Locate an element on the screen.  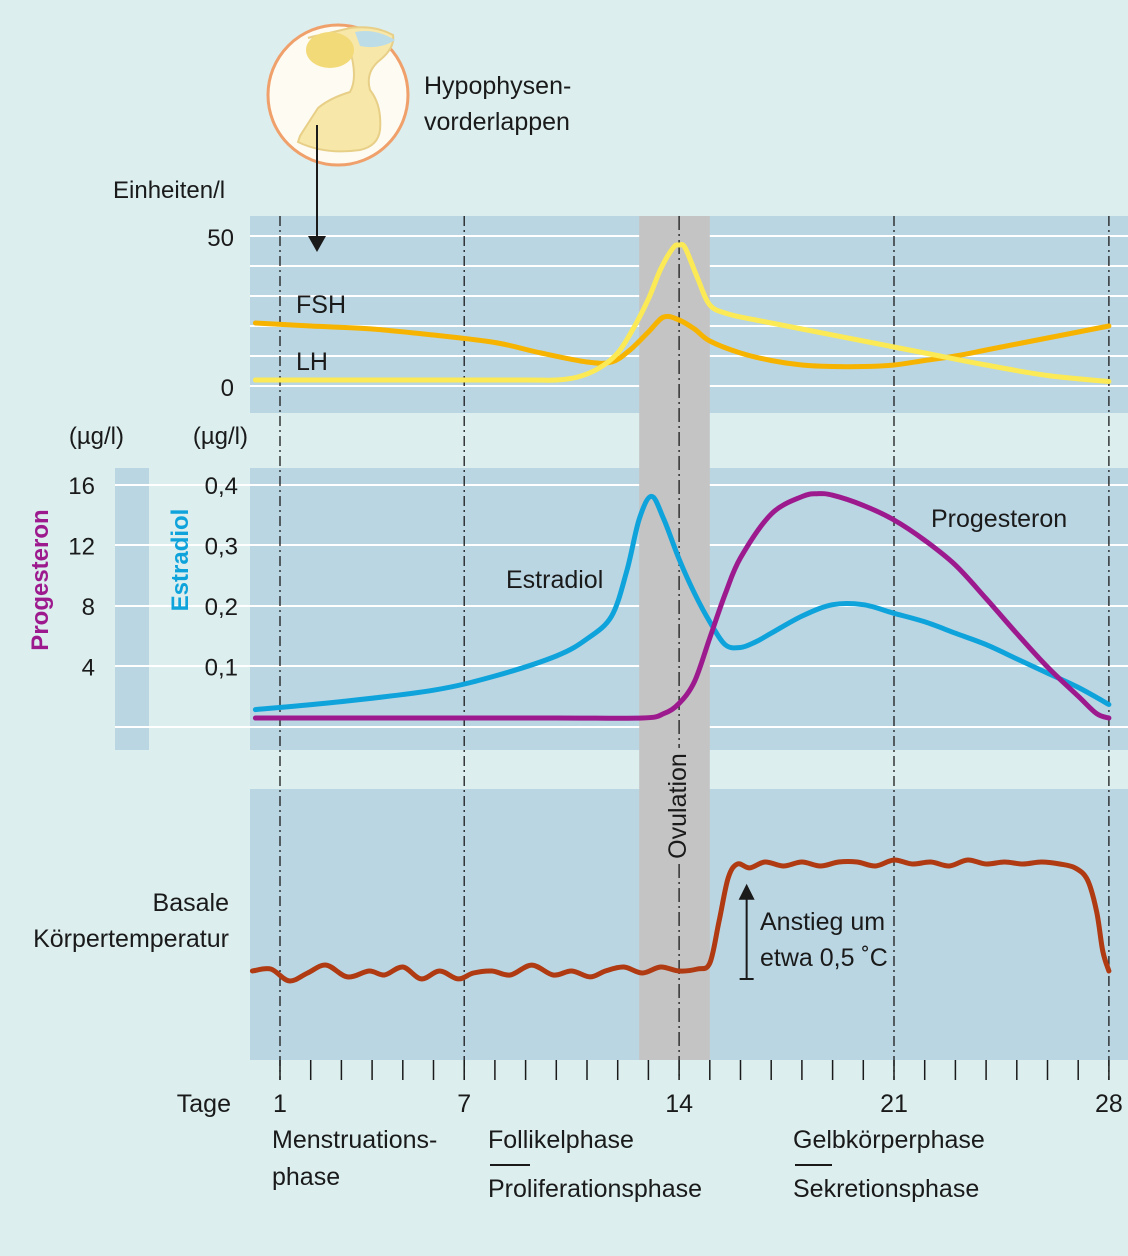
x-axis-label: Tage is located at coordinates (204, 1104).